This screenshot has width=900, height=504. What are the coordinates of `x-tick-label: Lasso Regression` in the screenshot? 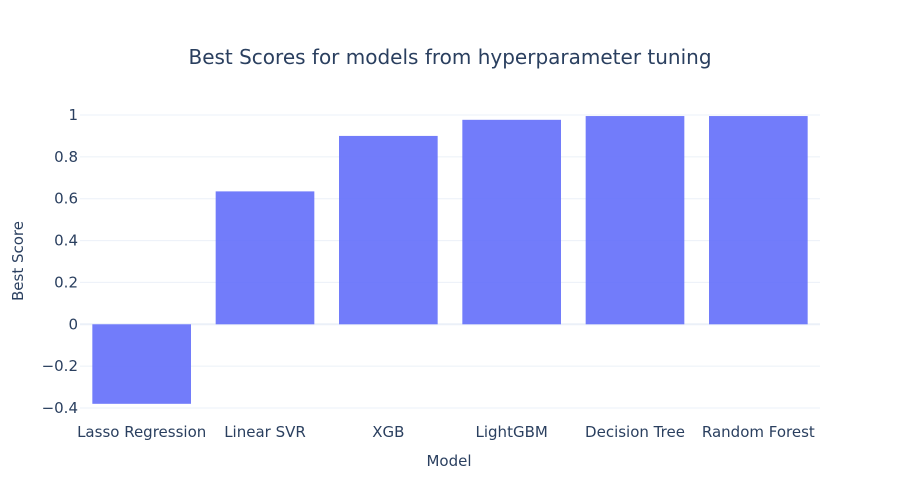 It's located at (141, 432).